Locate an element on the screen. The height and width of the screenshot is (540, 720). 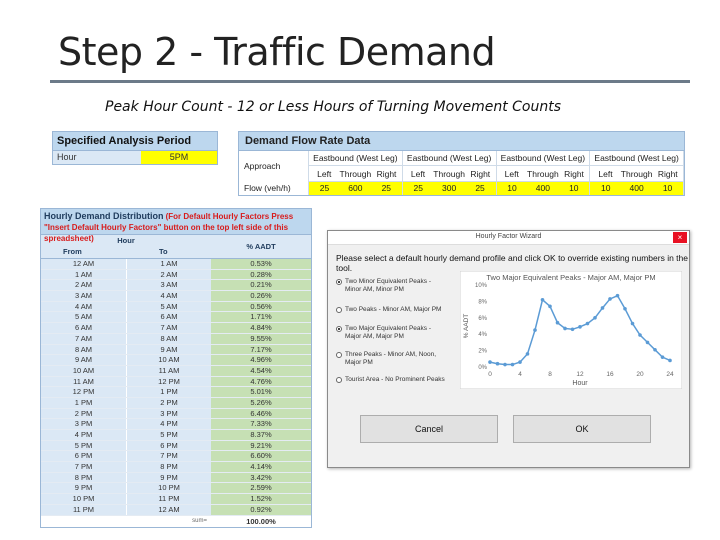
aadt-cell: 1.52% is located at coordinates (261, 499).